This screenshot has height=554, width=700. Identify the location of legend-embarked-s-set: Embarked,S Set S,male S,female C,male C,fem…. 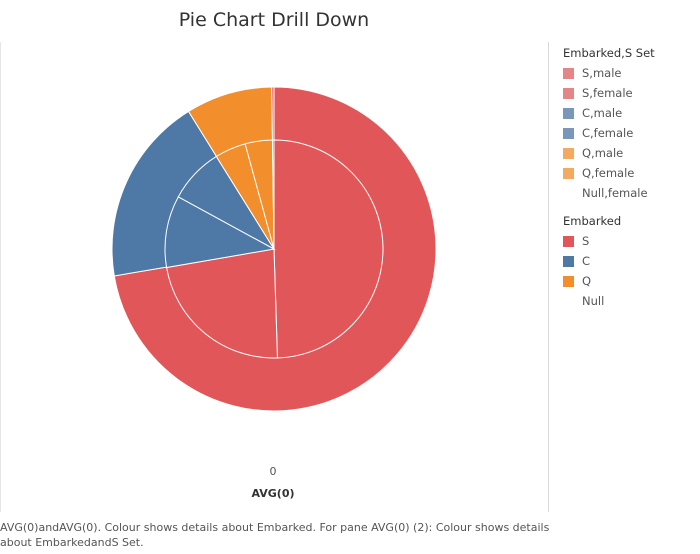
(609, 124).